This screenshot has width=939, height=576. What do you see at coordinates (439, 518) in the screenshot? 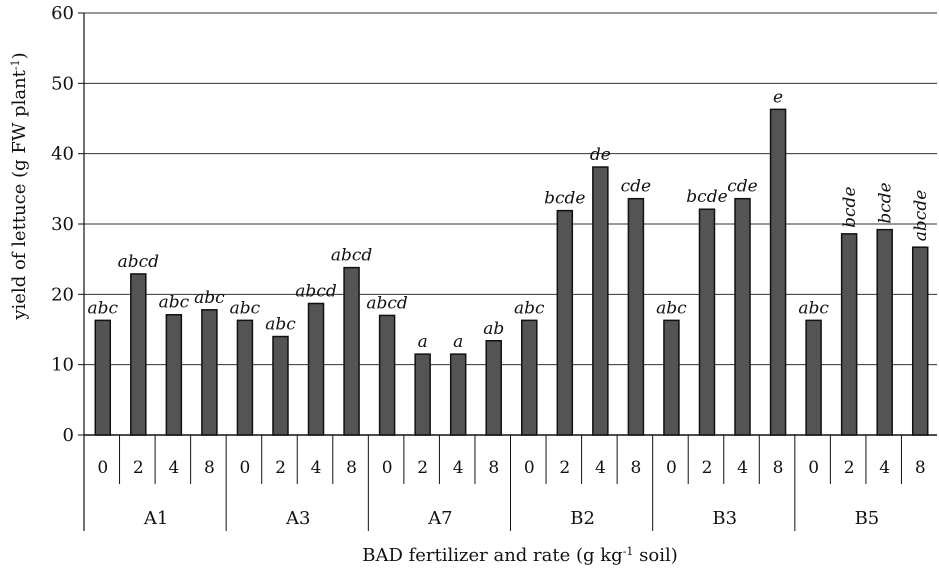
I see `group-label: A7` at bounding box center [439, 518].